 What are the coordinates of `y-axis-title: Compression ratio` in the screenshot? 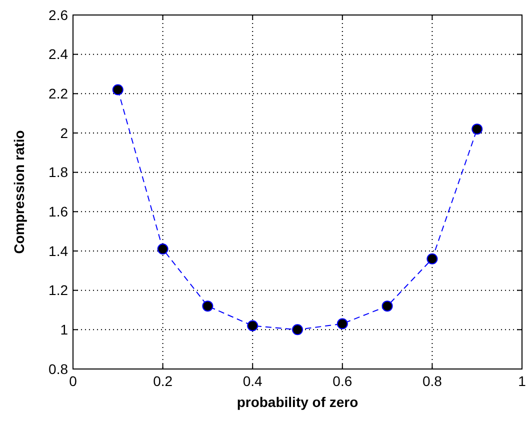 It's located at (19, 192).